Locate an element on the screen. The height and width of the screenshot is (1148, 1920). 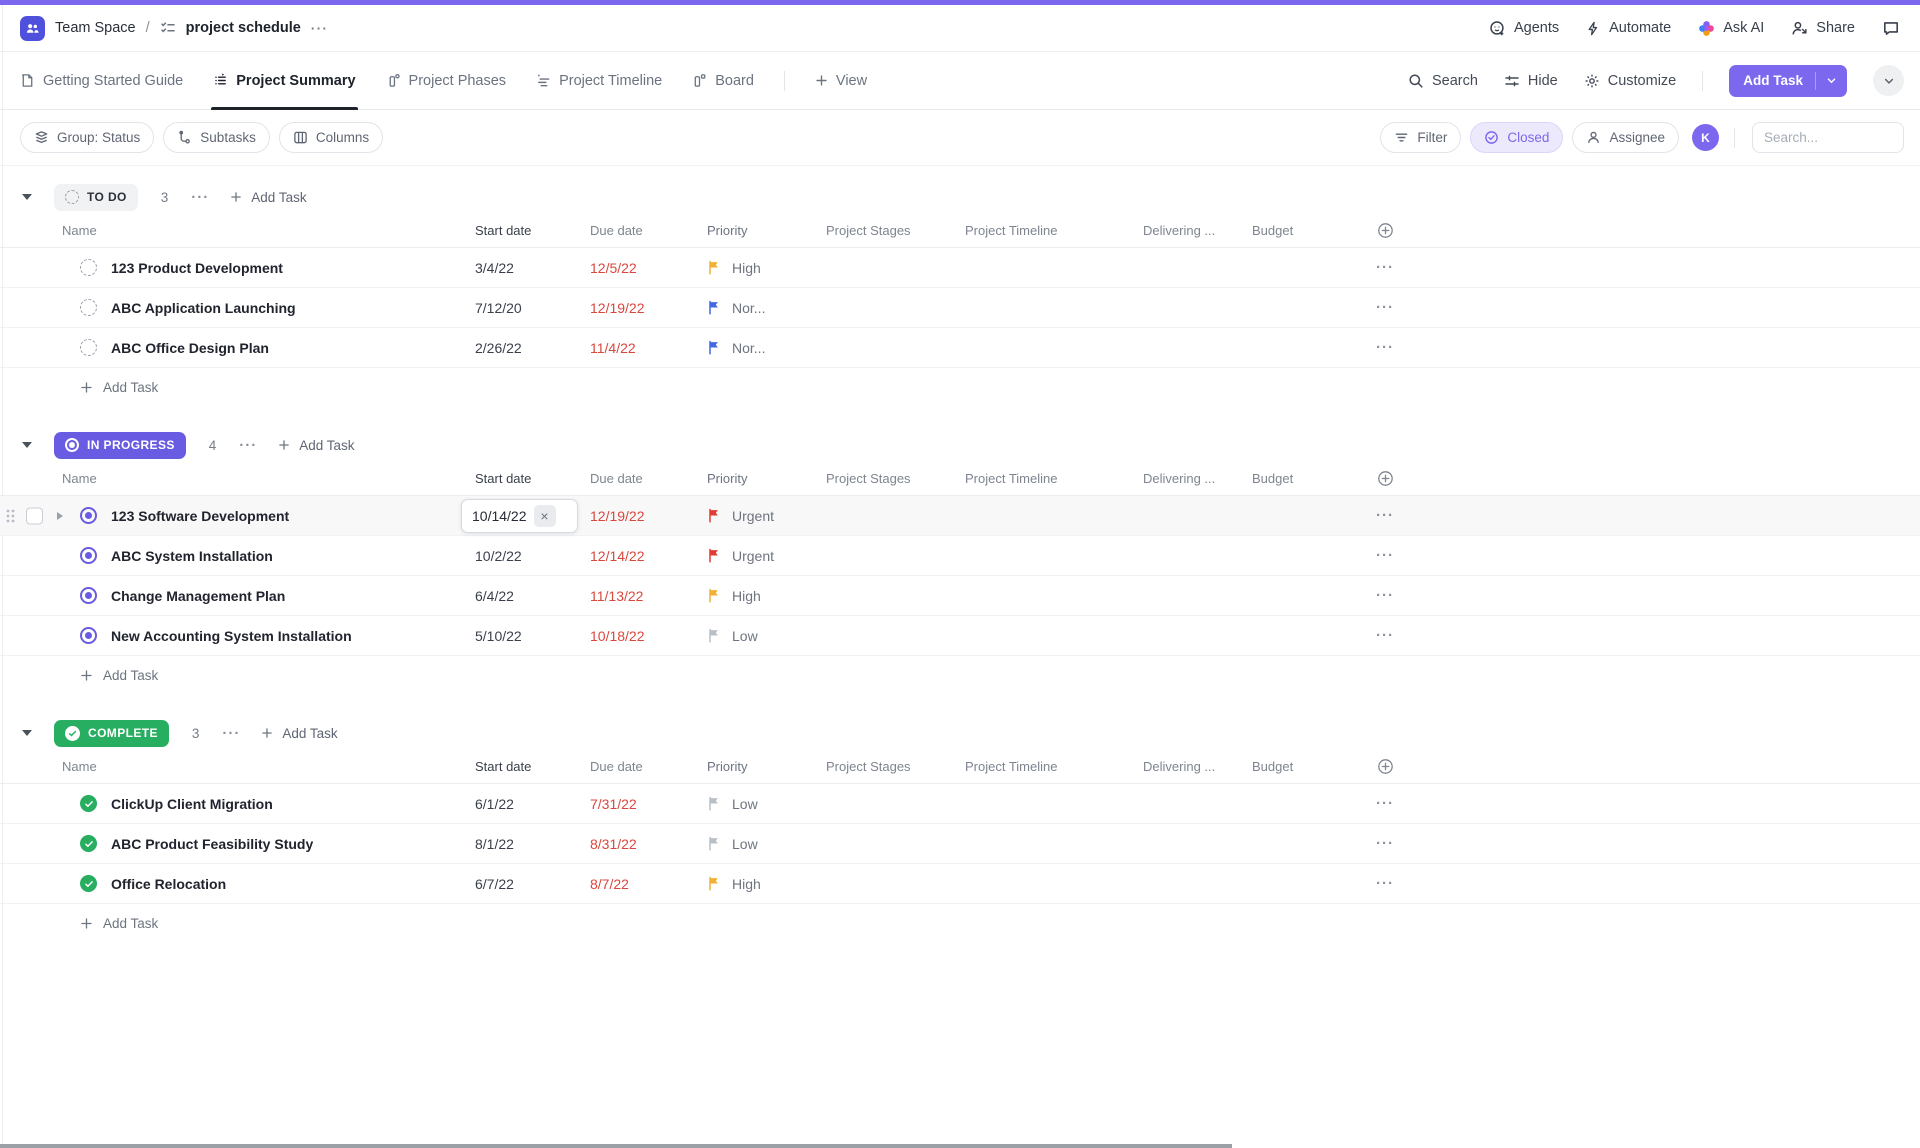
list-search-input is located at coordinates (1828, 137).